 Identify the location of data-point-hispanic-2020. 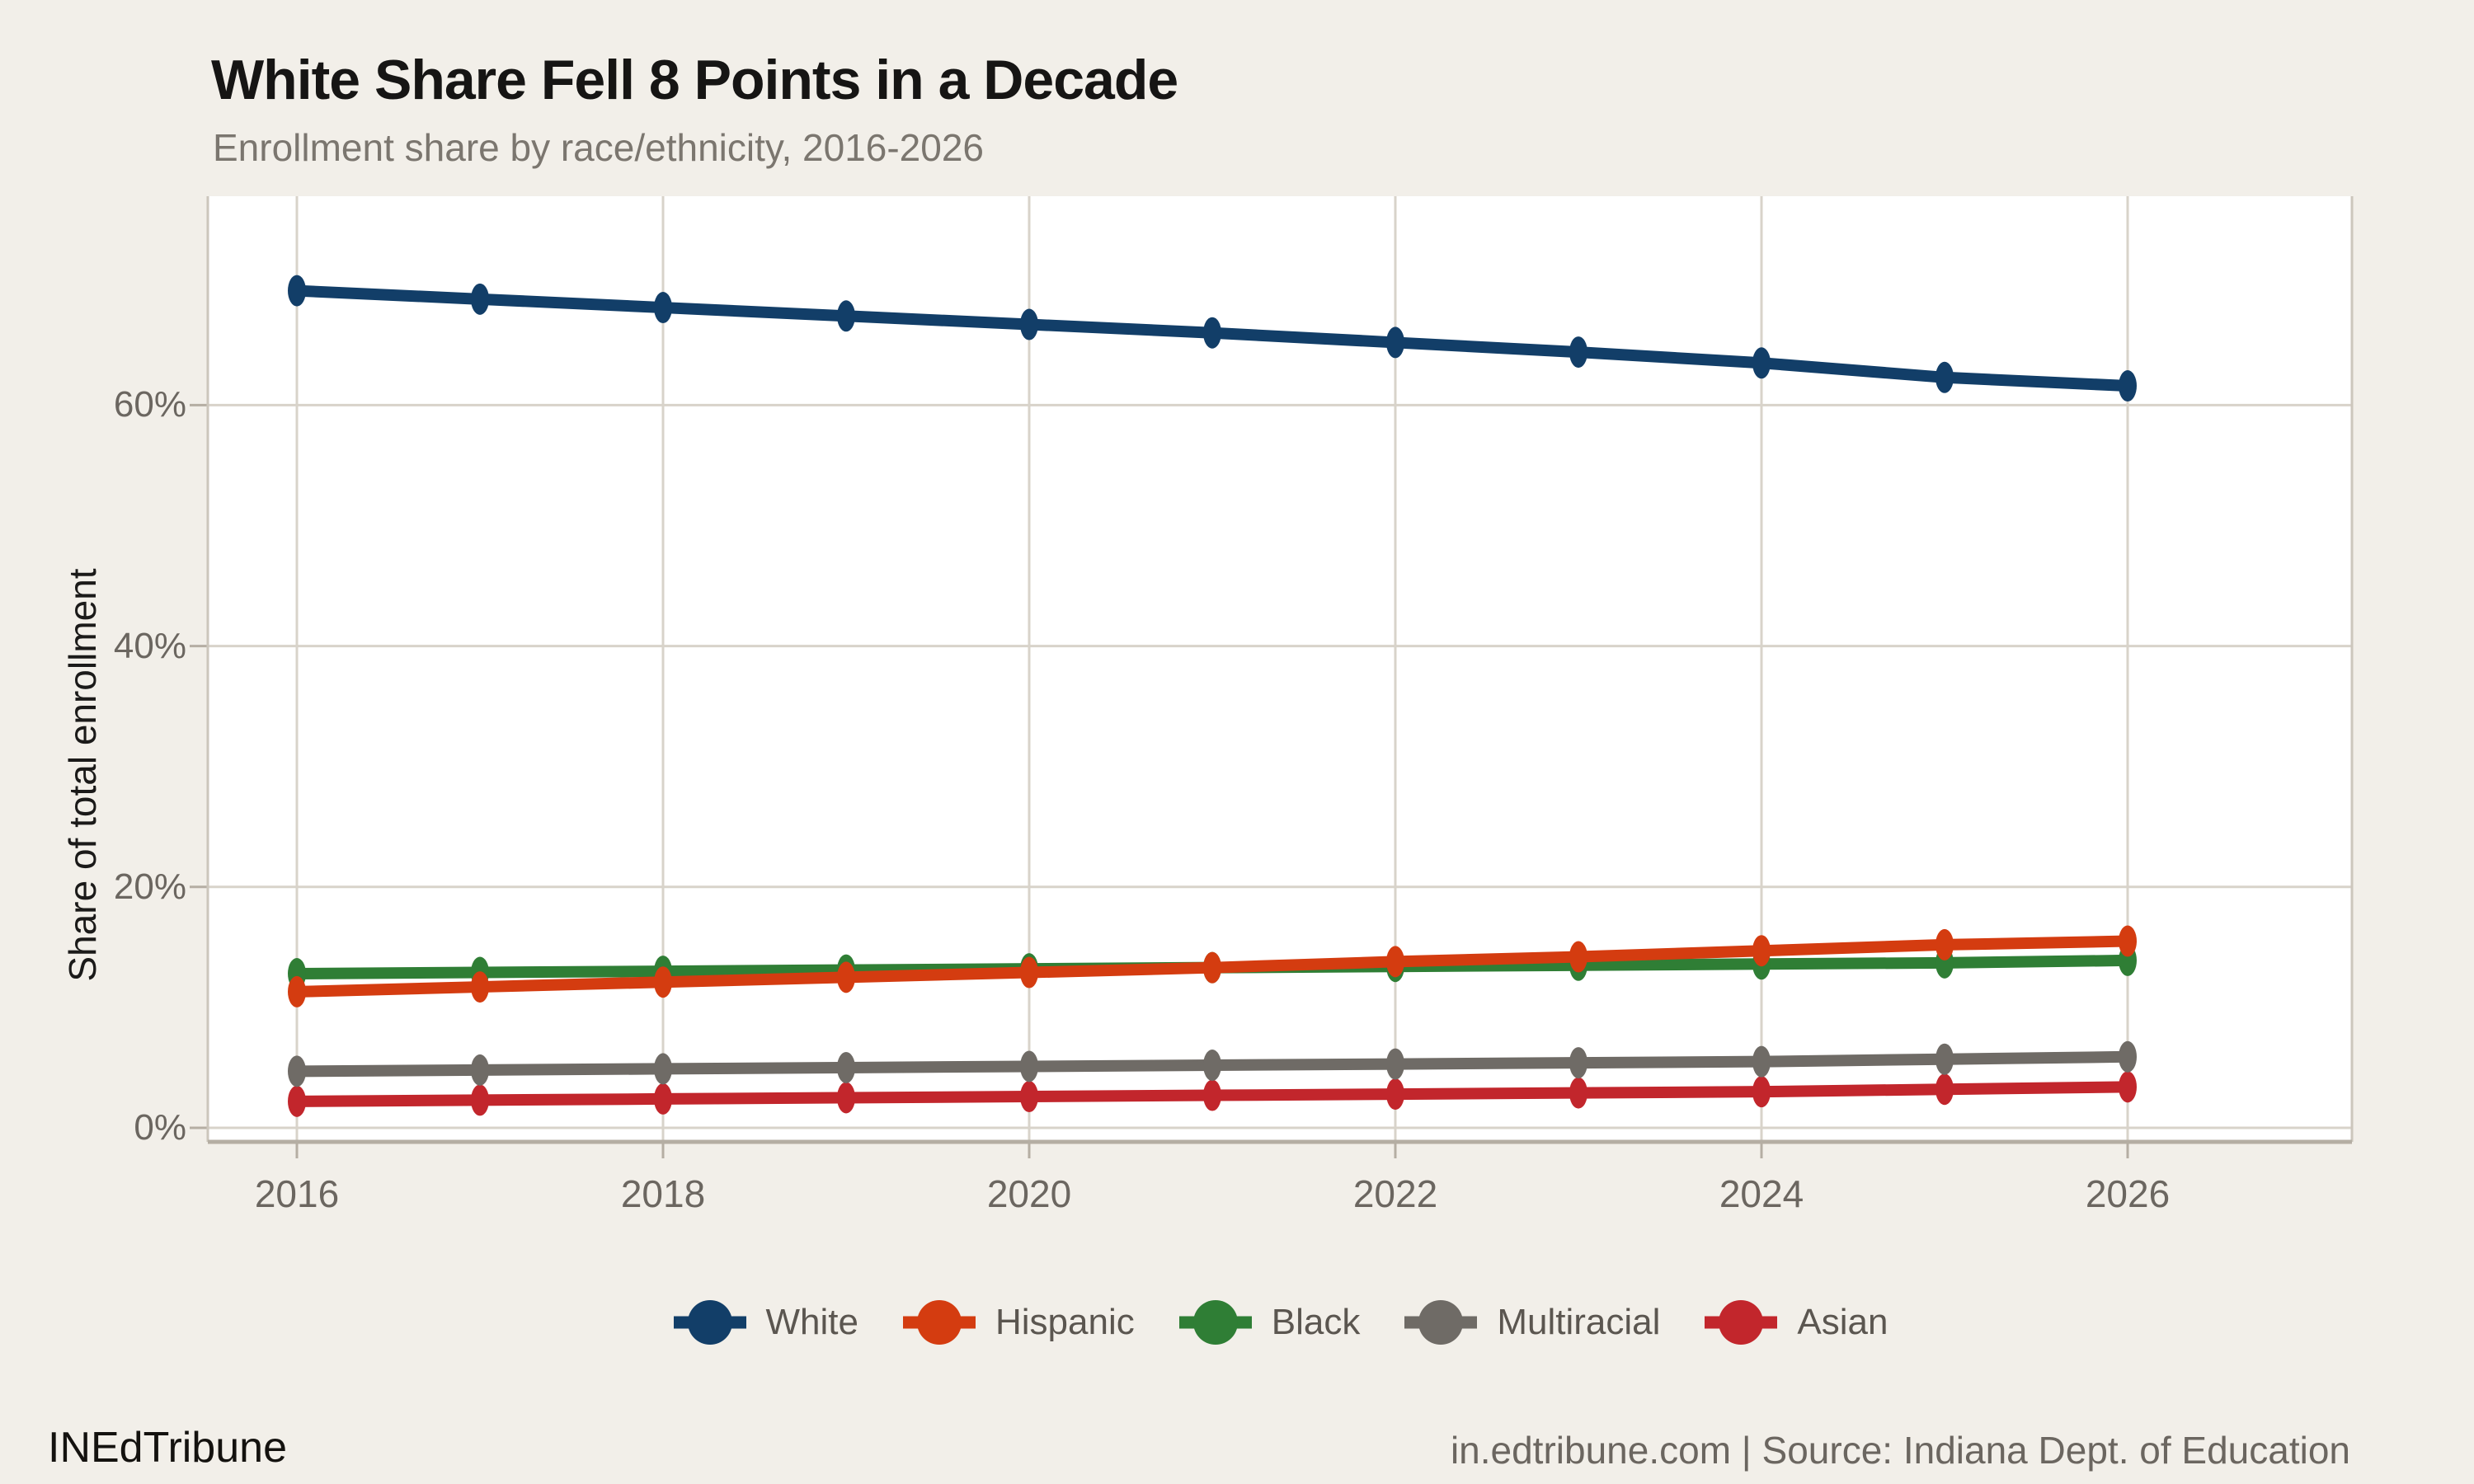
(1029, 973).